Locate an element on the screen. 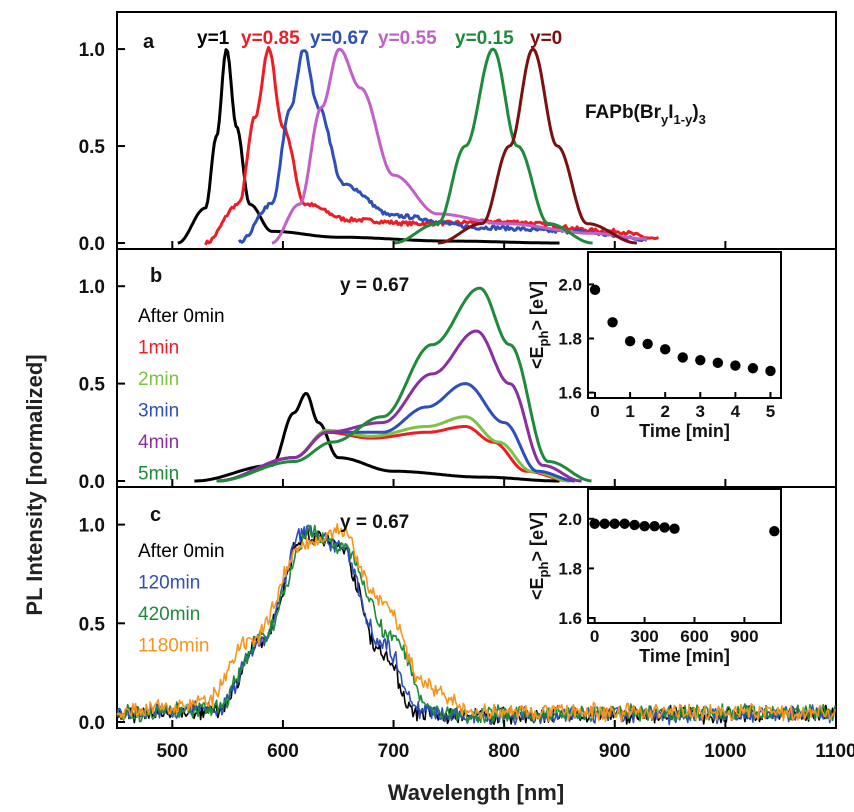 The width and height of the screenshot is (854, 812). panel-b-inset: 1.6 1.8 2.0 0 1 2 3 4 5 Time [min] <Eph> [eV] is located at coordinates (654, 346).